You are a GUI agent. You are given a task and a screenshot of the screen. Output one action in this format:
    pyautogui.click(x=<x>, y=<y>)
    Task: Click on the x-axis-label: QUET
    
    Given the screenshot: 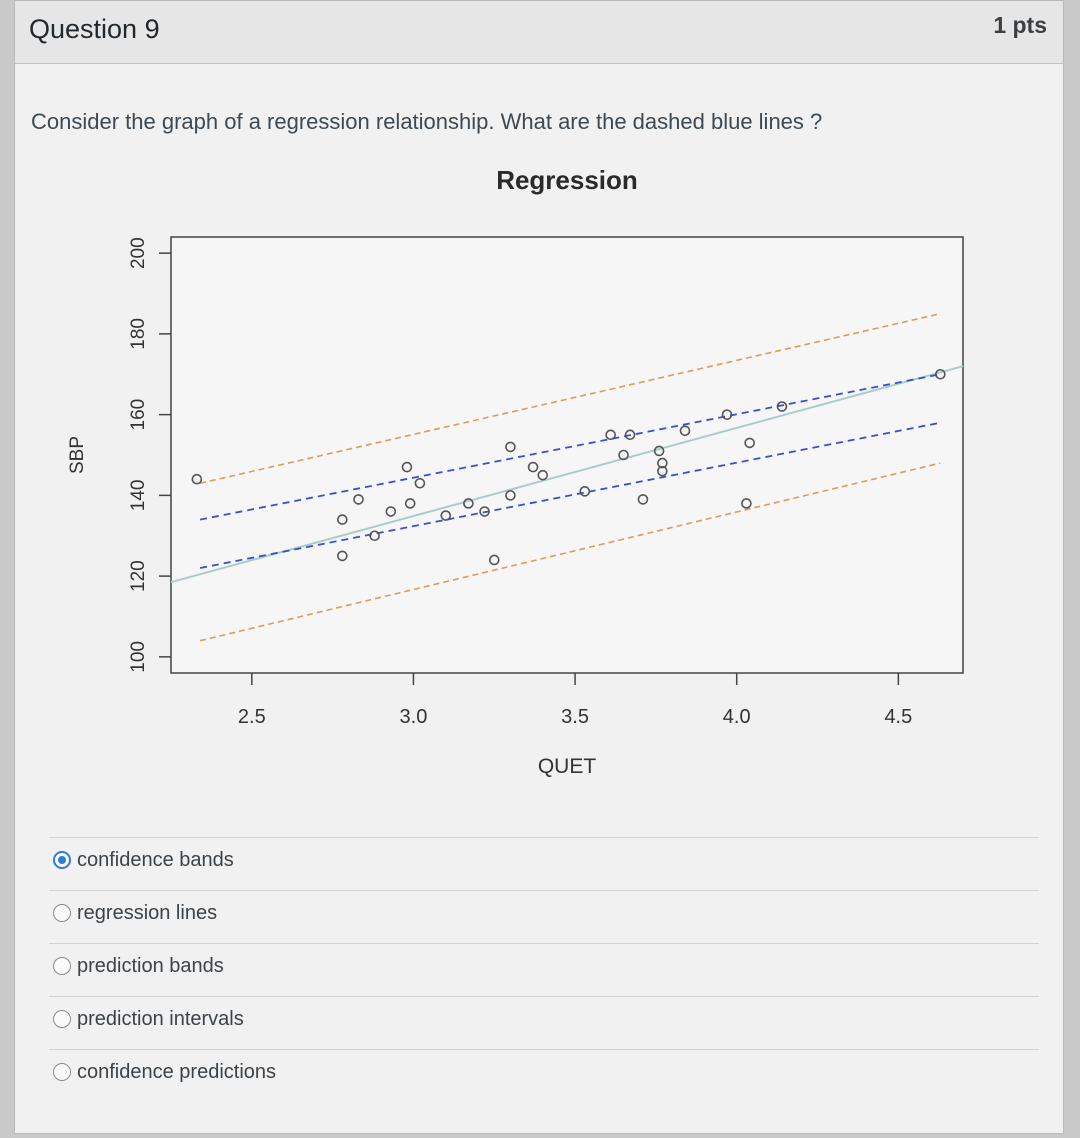 What is the action you would take?
    pyautogui.click(x=567, y=766)
    